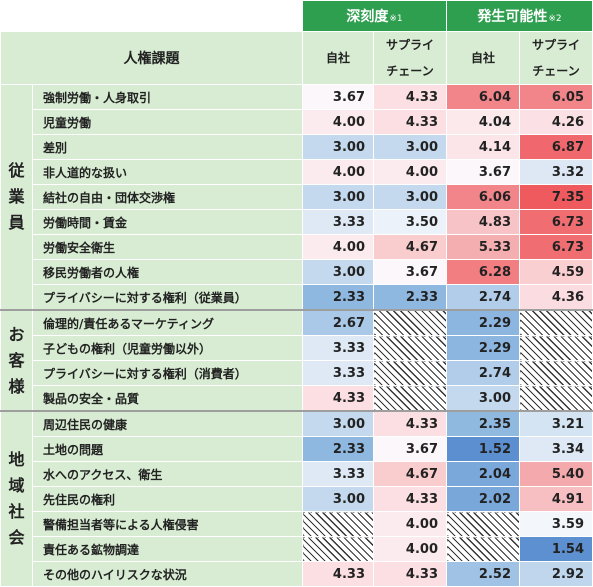  I want to click on score-cell: 3.32, so click(556, 172).